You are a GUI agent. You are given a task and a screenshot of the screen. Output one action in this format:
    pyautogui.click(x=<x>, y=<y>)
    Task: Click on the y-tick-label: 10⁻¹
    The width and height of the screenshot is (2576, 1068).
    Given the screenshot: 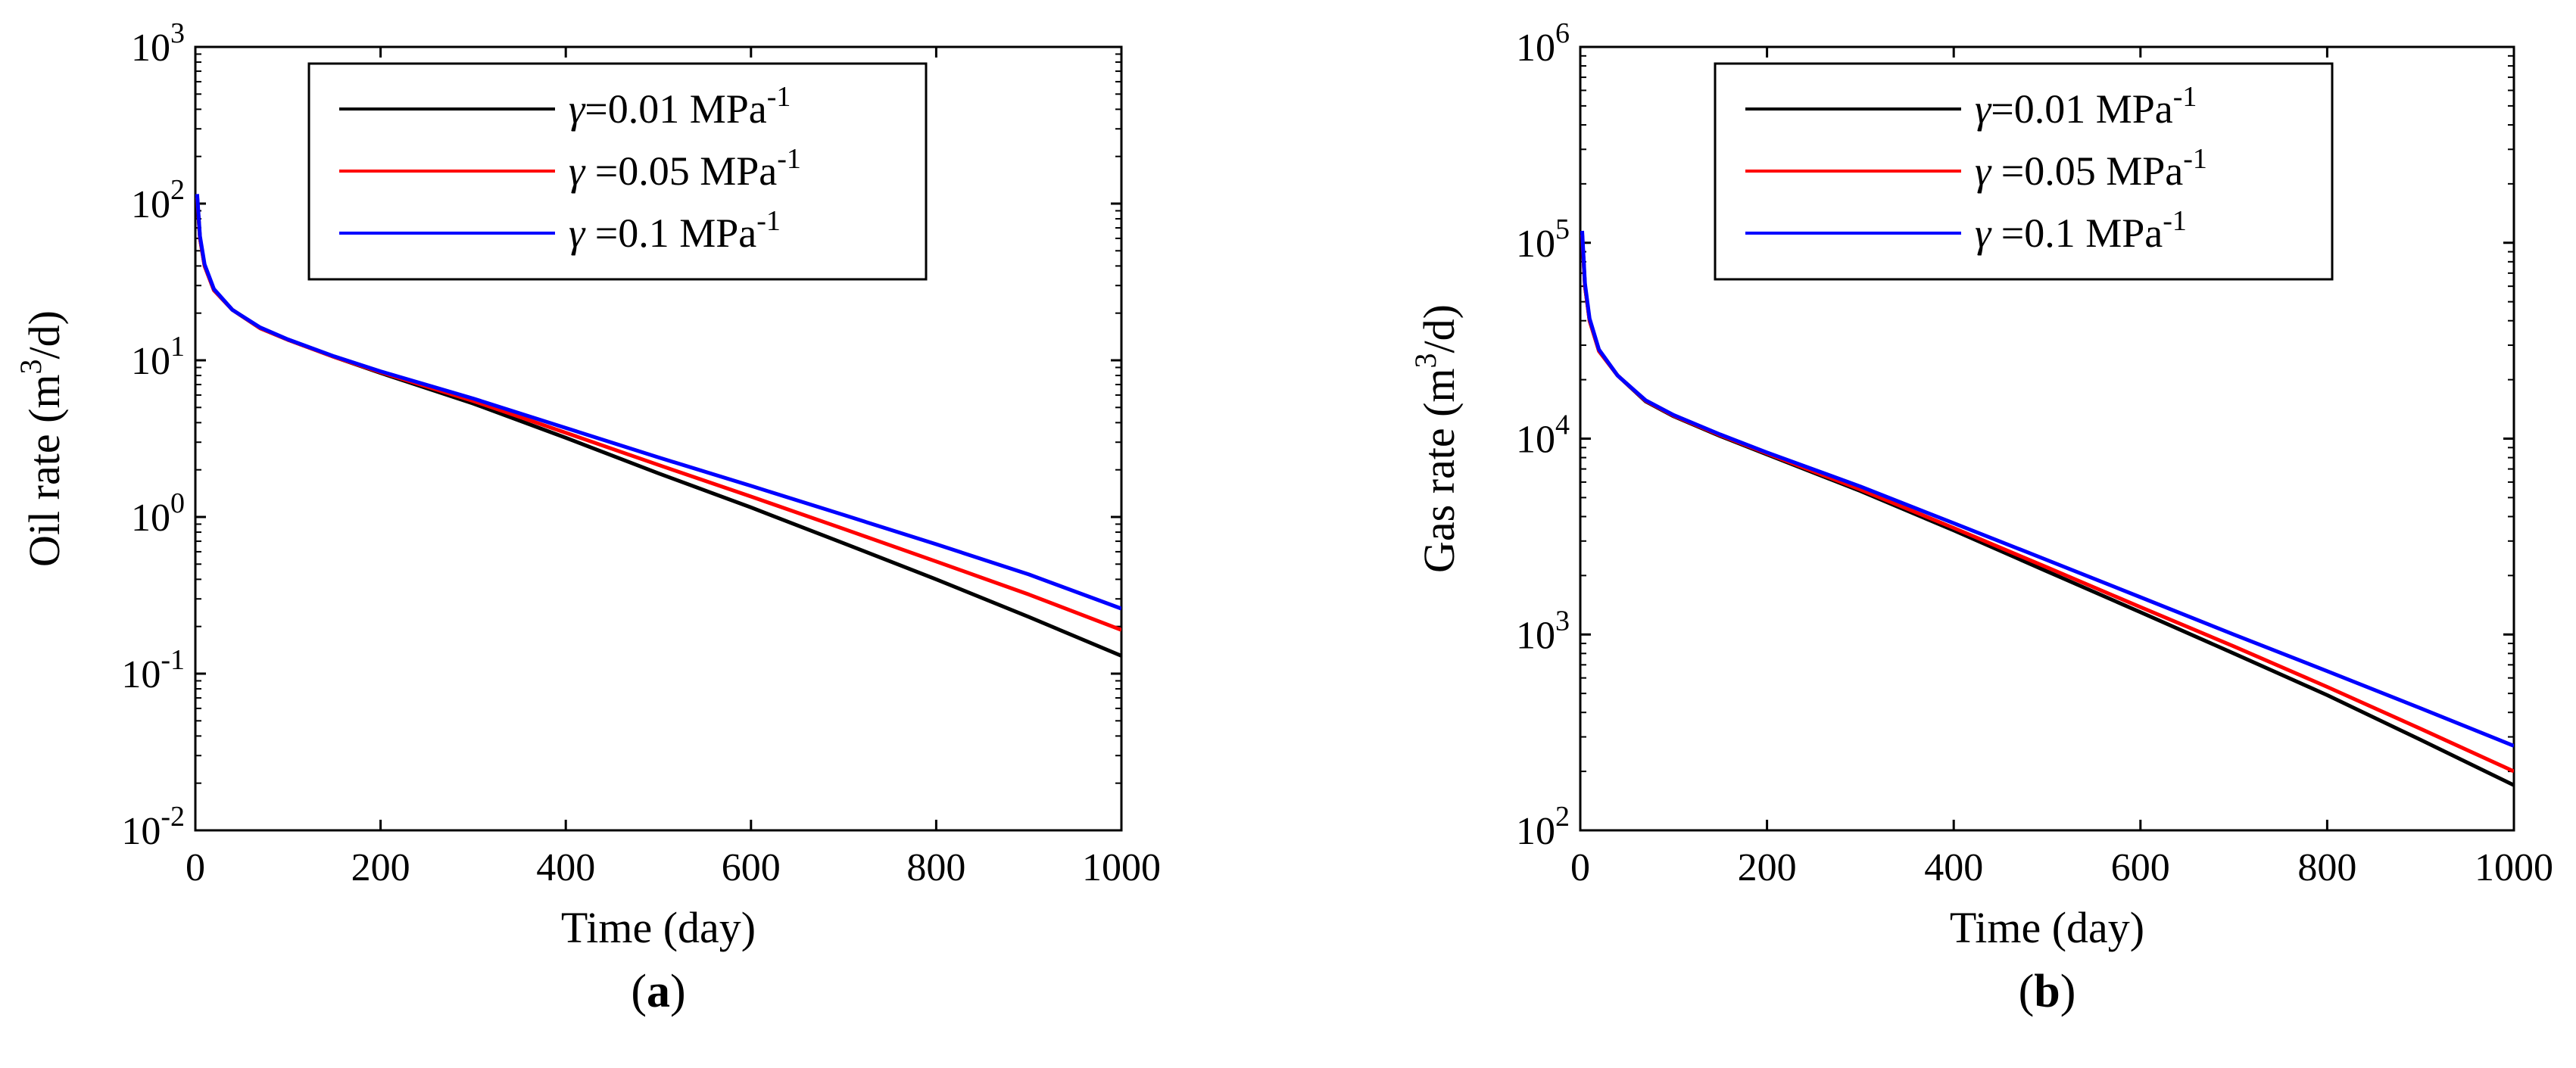 What is the action you would take?
    pyautogui.click(x=153, y=670)
    